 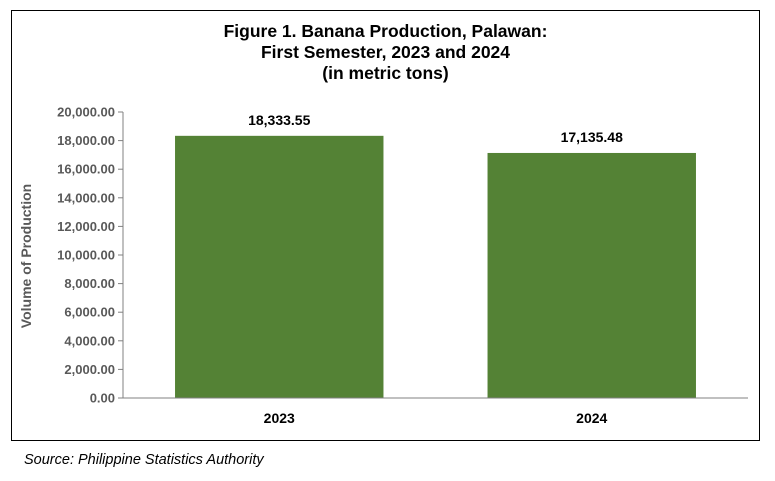 What do you see at coordinates (102, 398) in the screenshot?
I see `y-tick-label: 0.00` at bounding box center [102, 398].